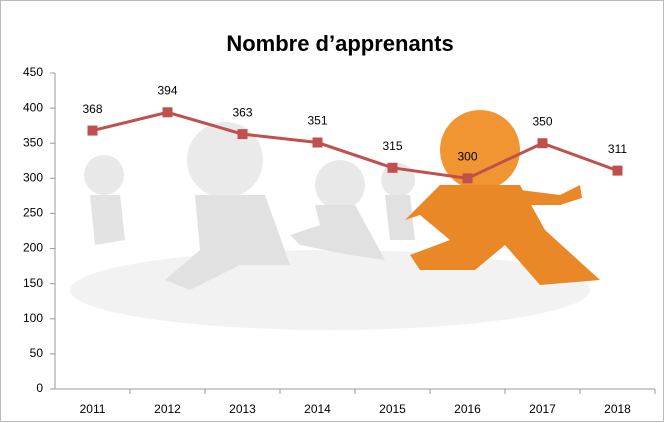 This screenshot has height=423, width=665. Describe the element at coordinates (167, 409) in the screenshot. I see `x-tick-label: 2012` at that location.